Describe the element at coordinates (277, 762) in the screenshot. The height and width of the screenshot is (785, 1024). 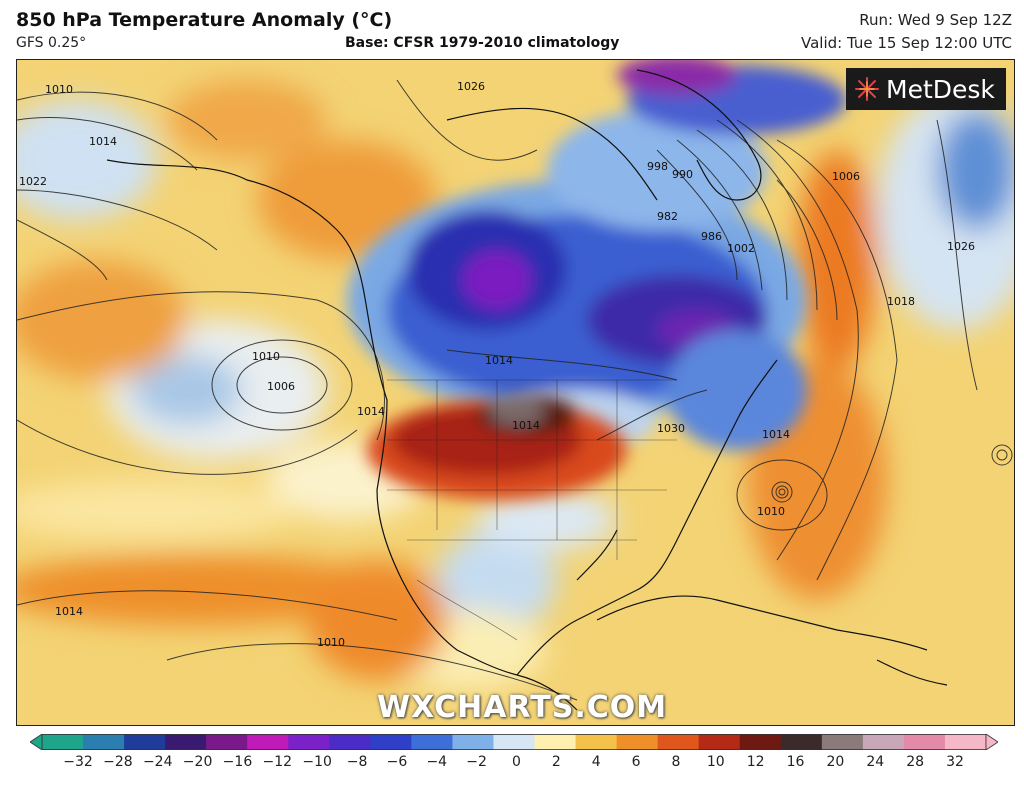
I see `colorbar-tick-label: −12` at that location.